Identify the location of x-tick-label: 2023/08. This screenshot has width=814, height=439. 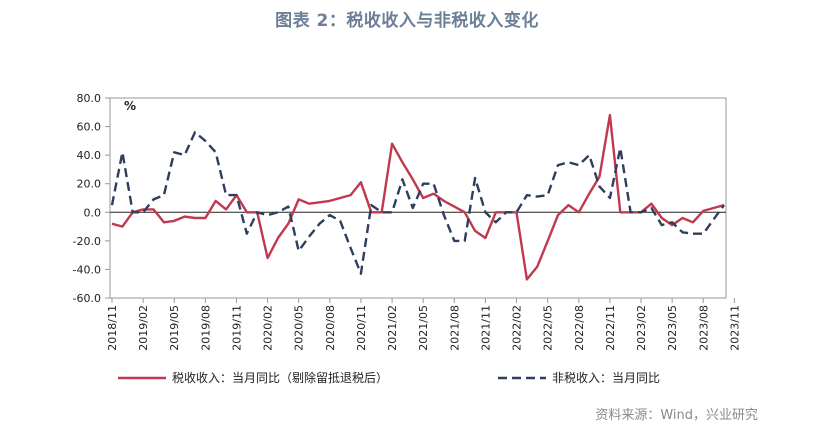
(703, 328).